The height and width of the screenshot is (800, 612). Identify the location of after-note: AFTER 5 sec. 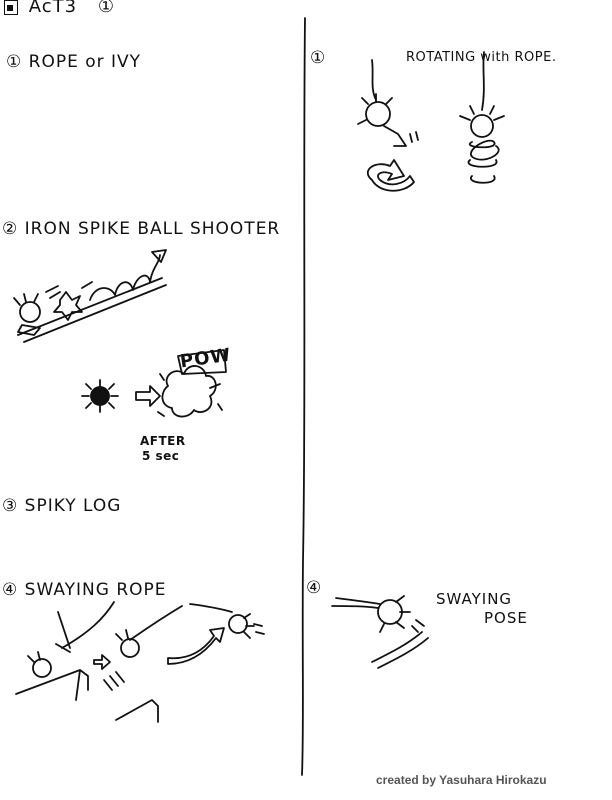
(163, 448).